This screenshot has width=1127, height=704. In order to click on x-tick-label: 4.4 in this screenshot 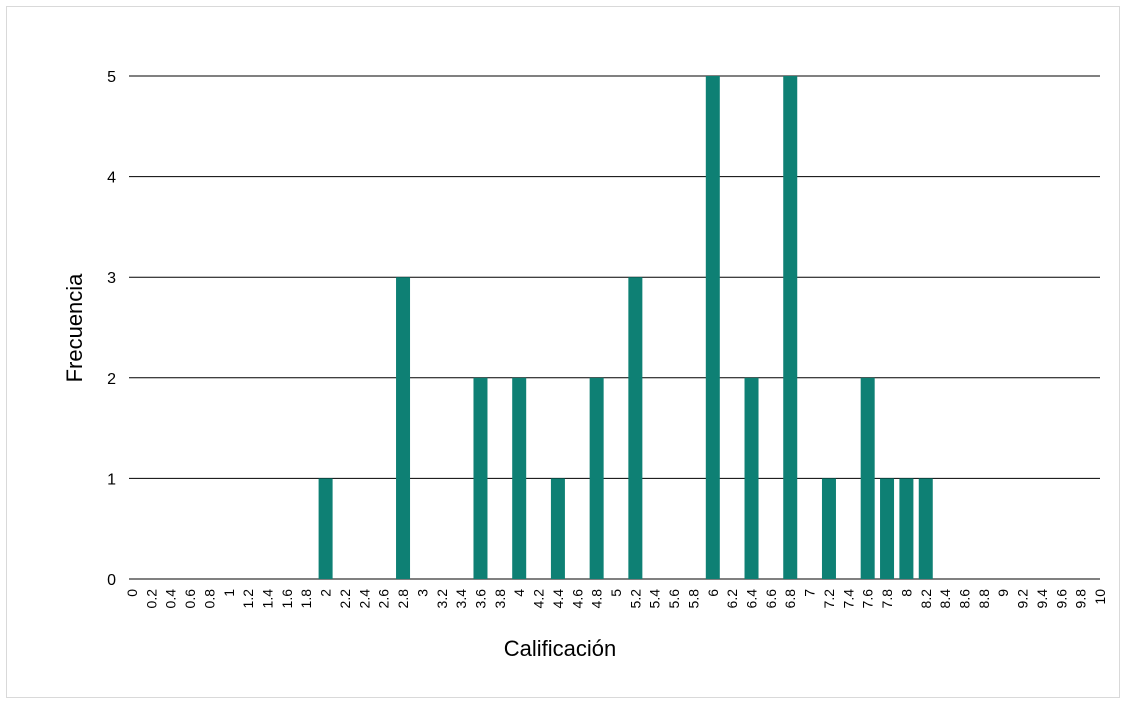, I will do `click(558, 599)`.